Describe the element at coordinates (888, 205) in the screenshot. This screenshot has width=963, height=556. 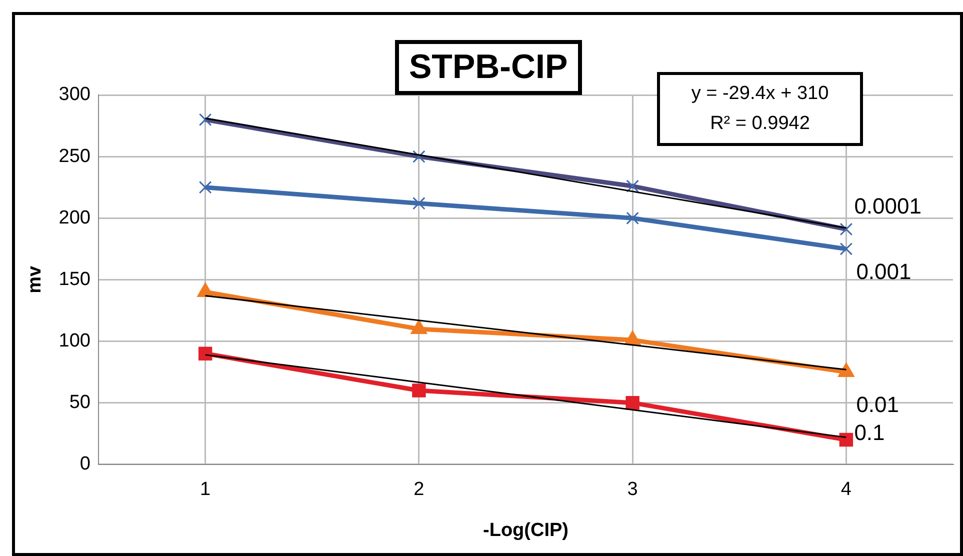
I see `series-label: 0.0001` at that location.